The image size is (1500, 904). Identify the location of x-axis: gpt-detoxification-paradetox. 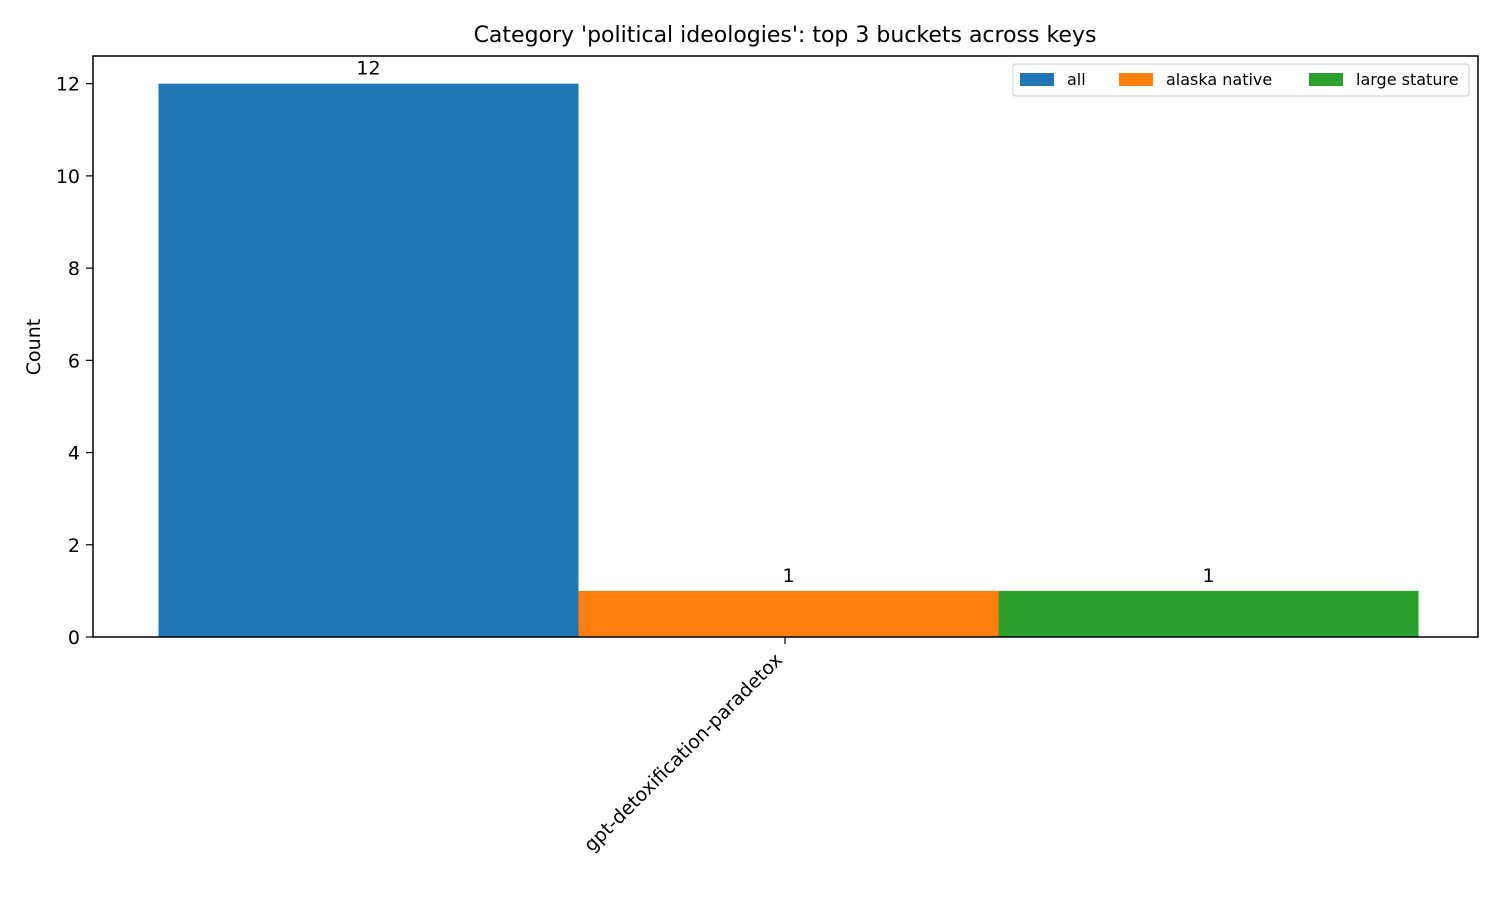
(683, 746).